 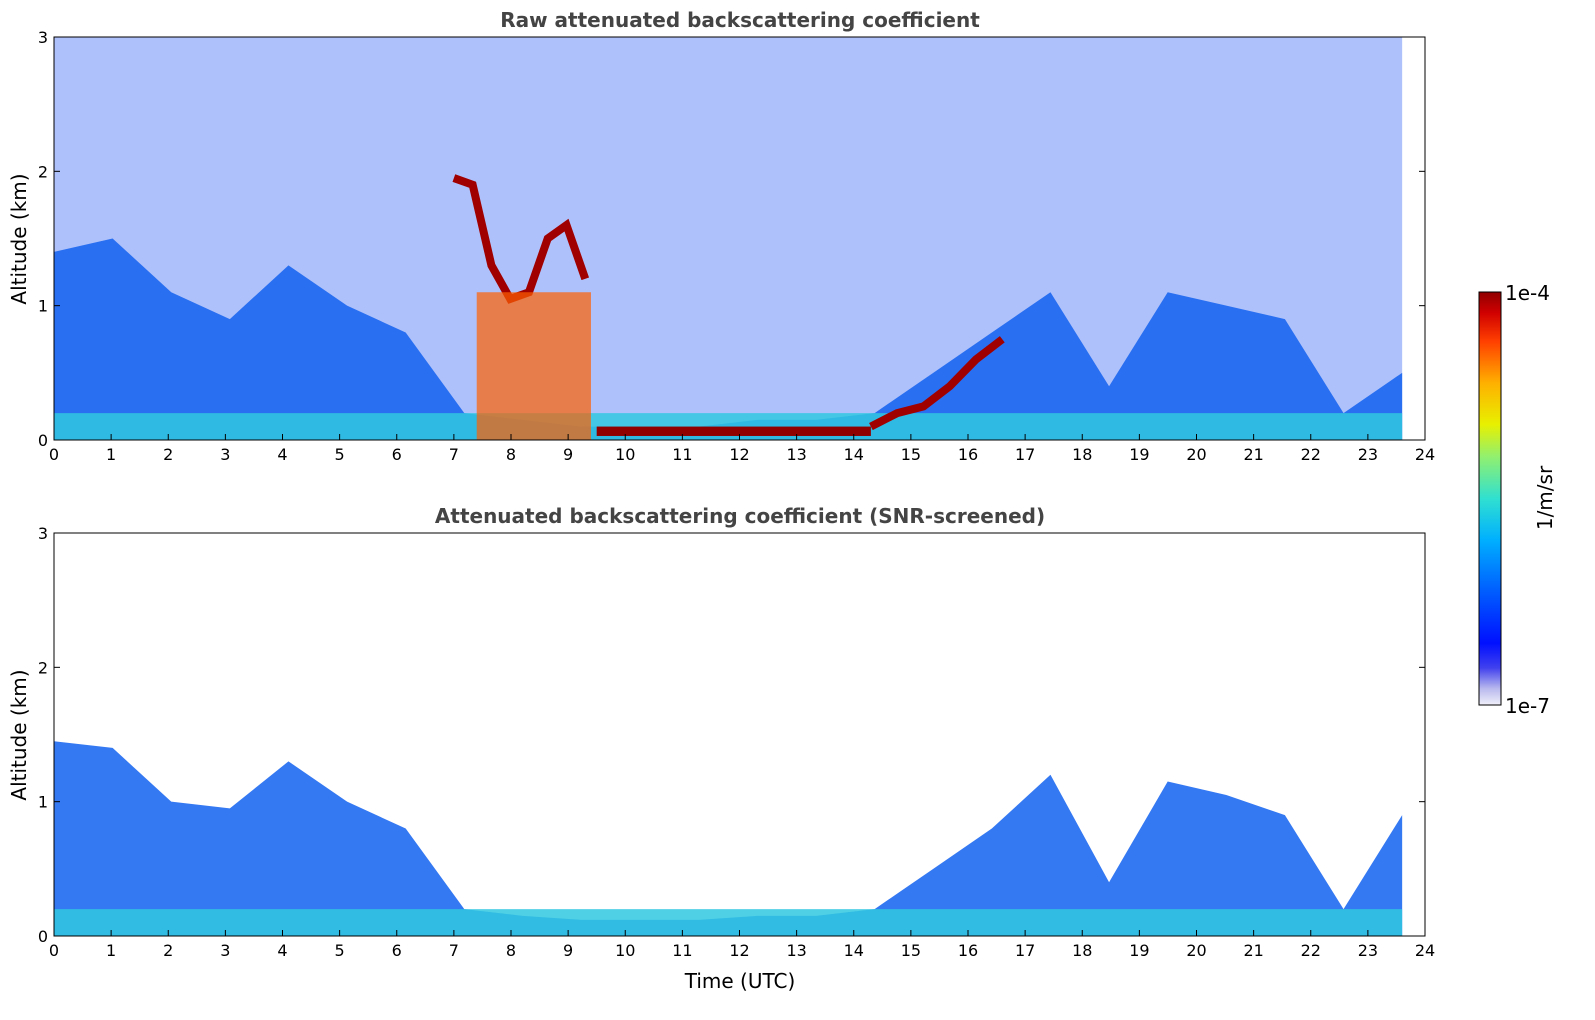 What do you see at coordinates (1527, 706) in the screenshot?
I see `colorbar-min-label: 1e-7` at bounding box center [1527, 706].